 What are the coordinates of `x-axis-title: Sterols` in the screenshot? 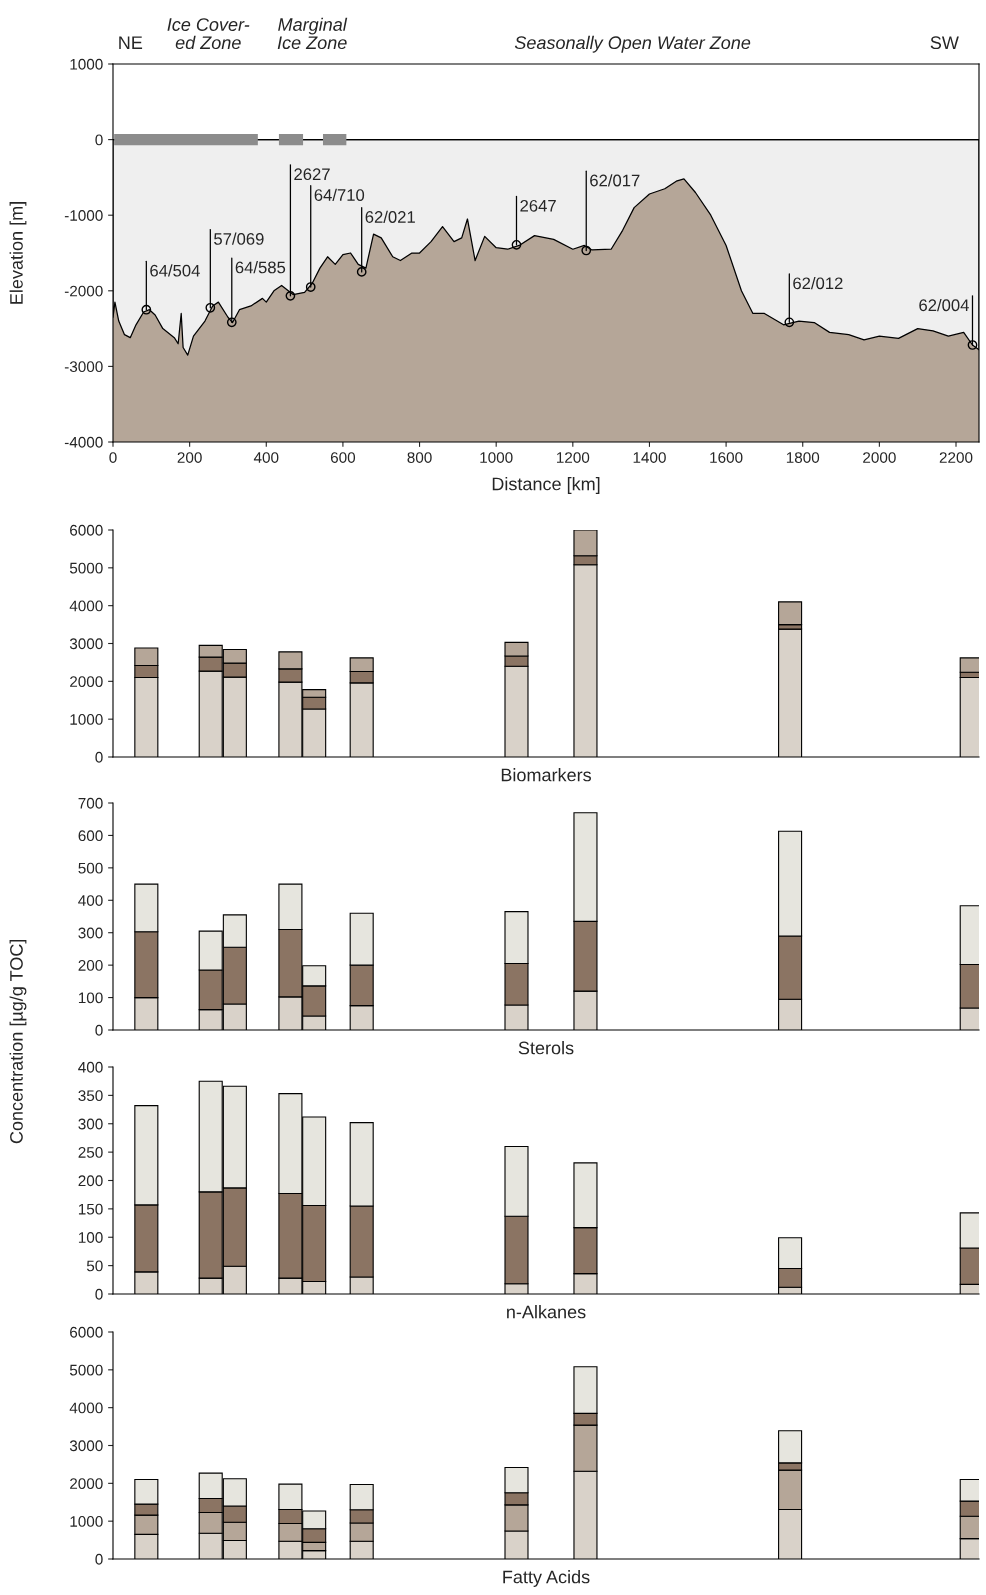 It's located at (546, 1048).